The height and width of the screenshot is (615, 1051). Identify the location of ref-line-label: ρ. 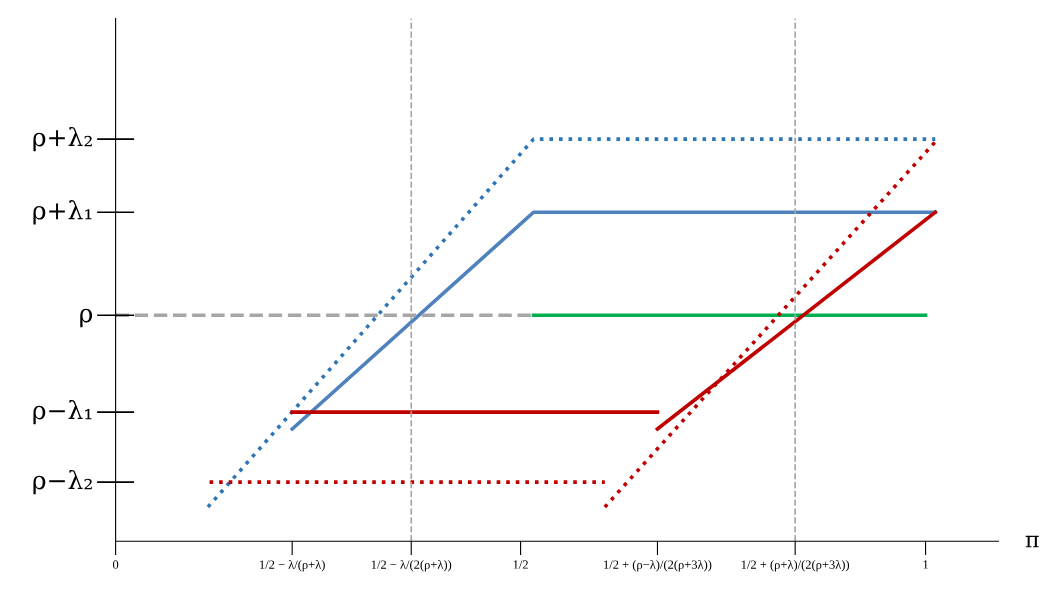
(86, 318).